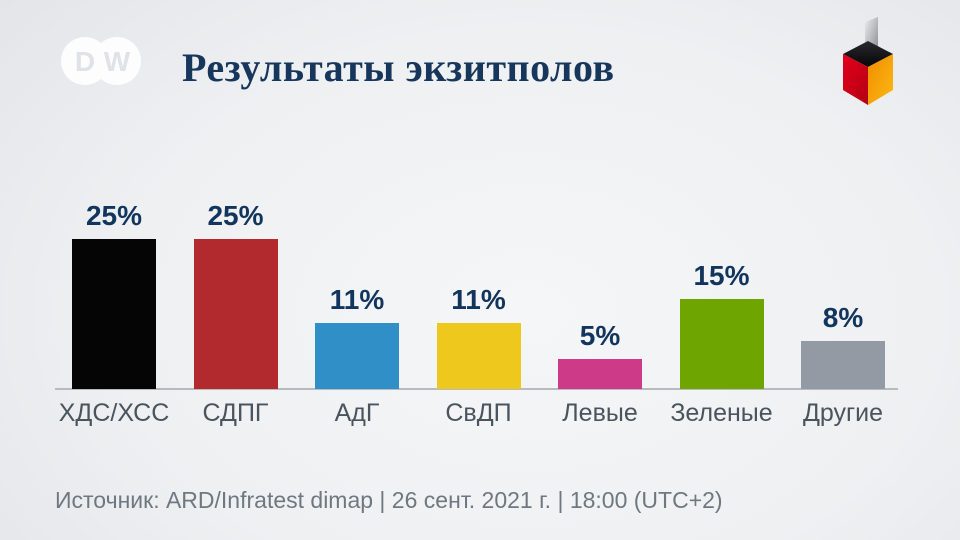 Image resolution: width=960 pixels, height=540 pixels. I want to click on category-label: Другие, so click(843, 413).